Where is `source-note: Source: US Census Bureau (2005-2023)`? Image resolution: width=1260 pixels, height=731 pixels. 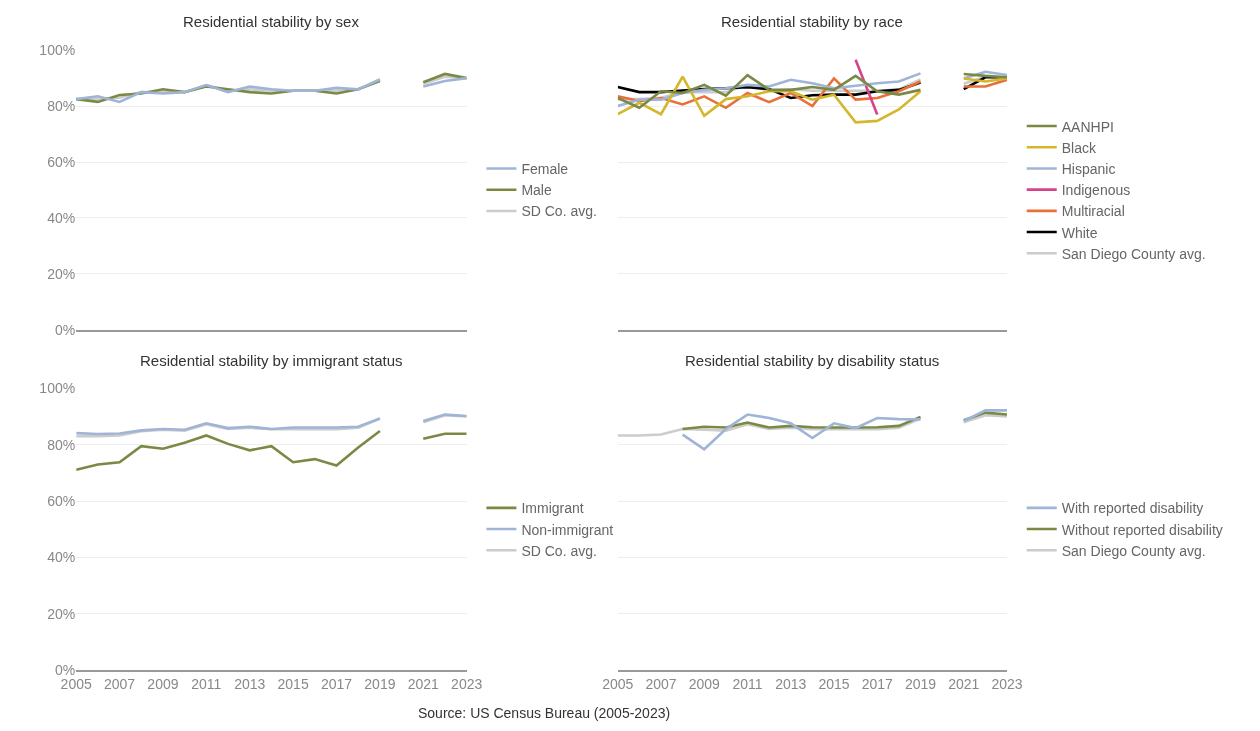
source-note: Source: US Census Bureau (2005-2023) is located at coordinates (544, 713).